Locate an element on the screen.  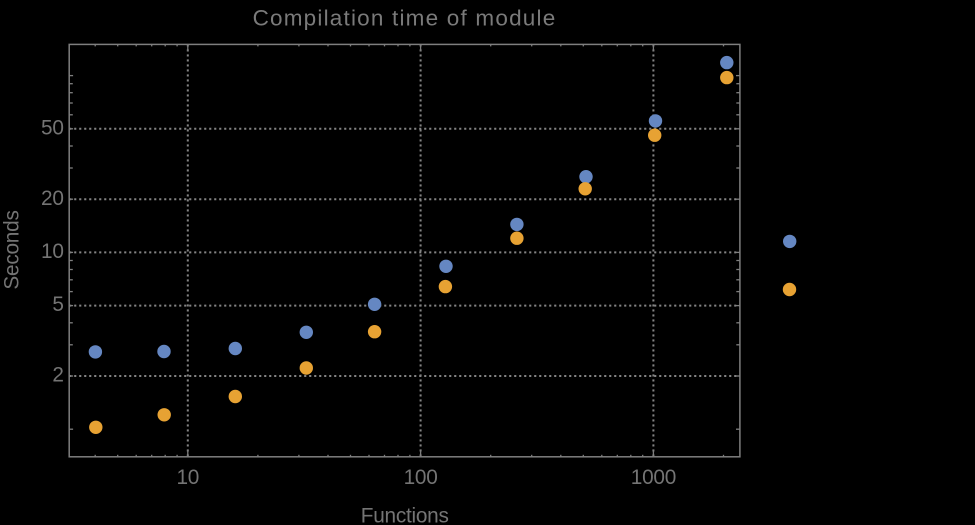
svg-text: 20 is located at coordinates (52, 198).